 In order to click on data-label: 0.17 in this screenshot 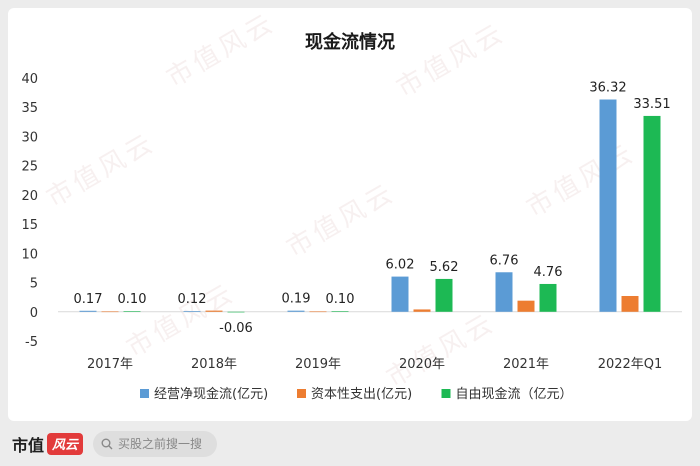, I will do `click(88, 299)`.